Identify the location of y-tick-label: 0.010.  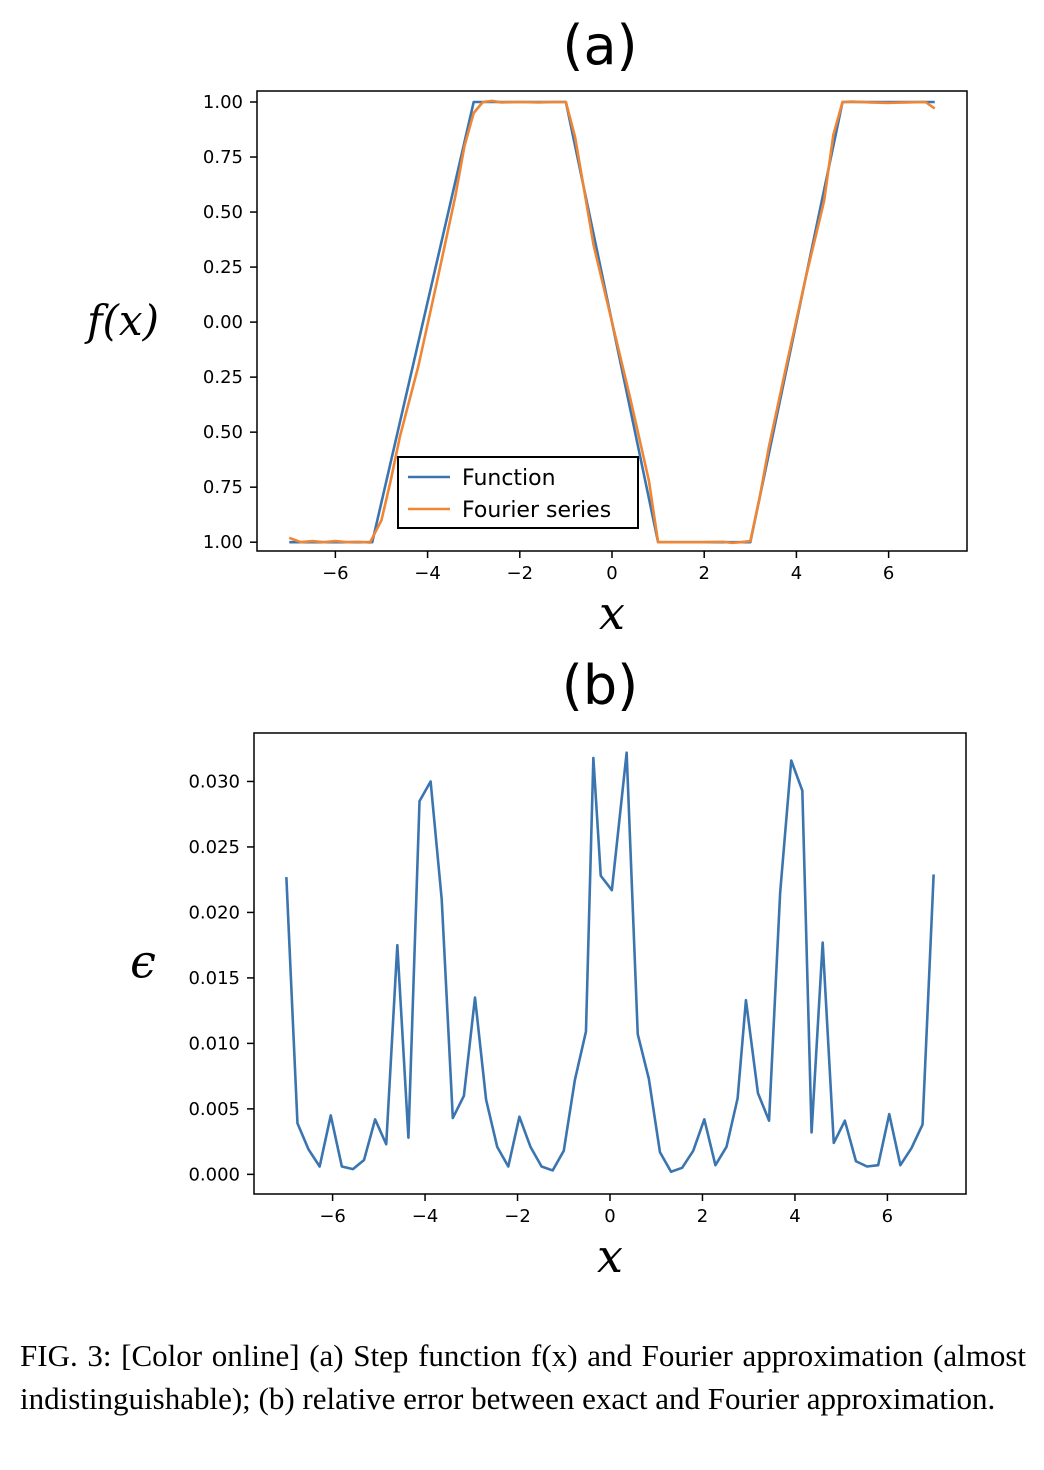
(214, 1043).